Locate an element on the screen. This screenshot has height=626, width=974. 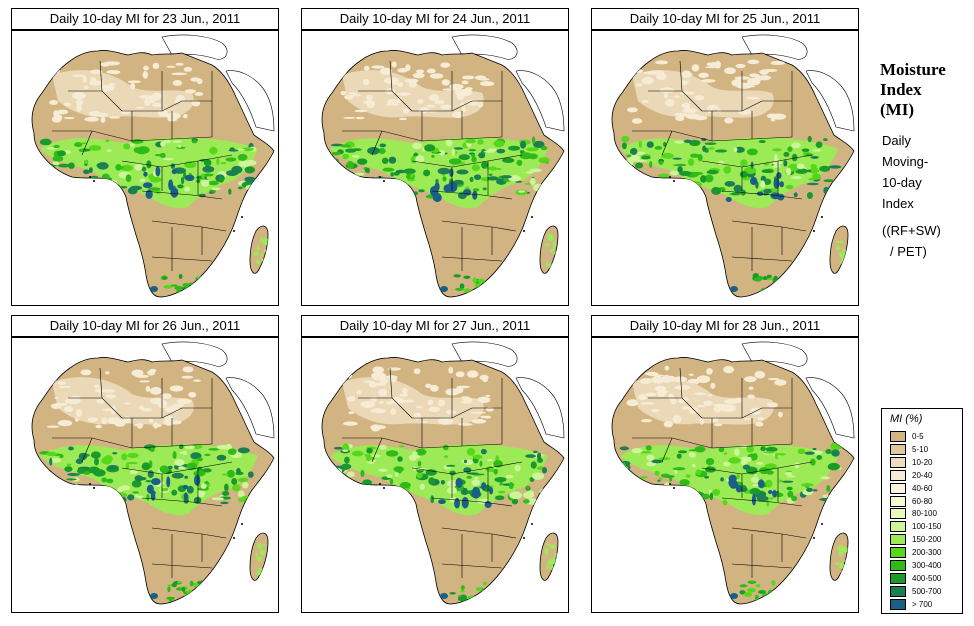
dry-region is located at coordinates (123, 401).